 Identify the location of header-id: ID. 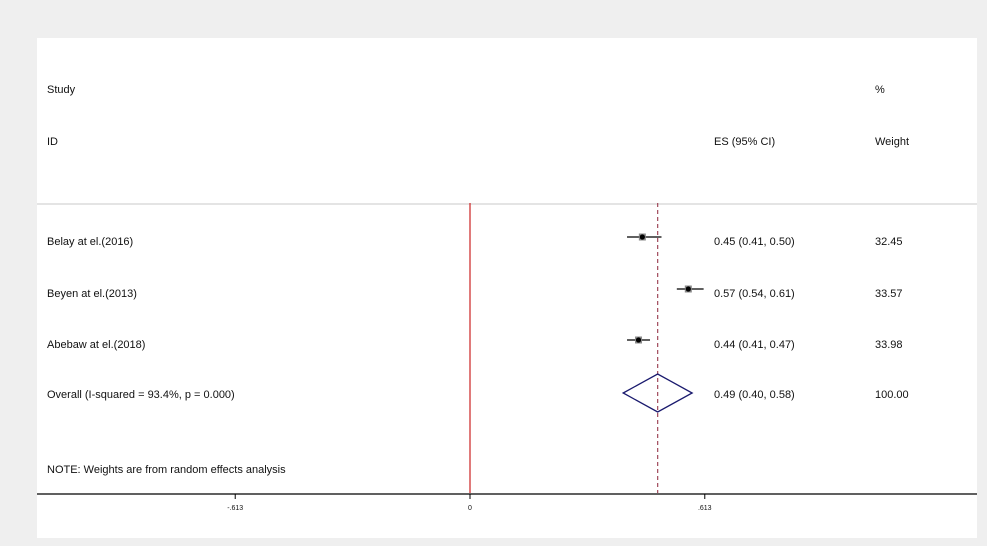
(52, 142).